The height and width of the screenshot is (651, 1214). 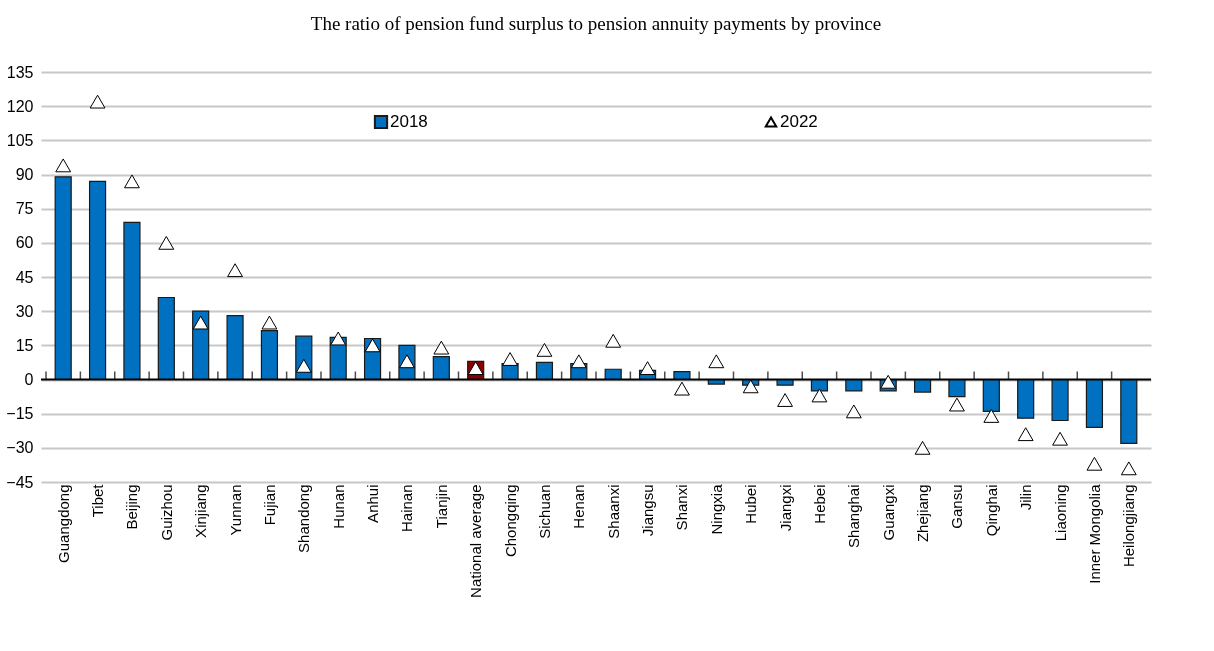 I want to click on y-tick-label: 90, so click(x=24, y=174).